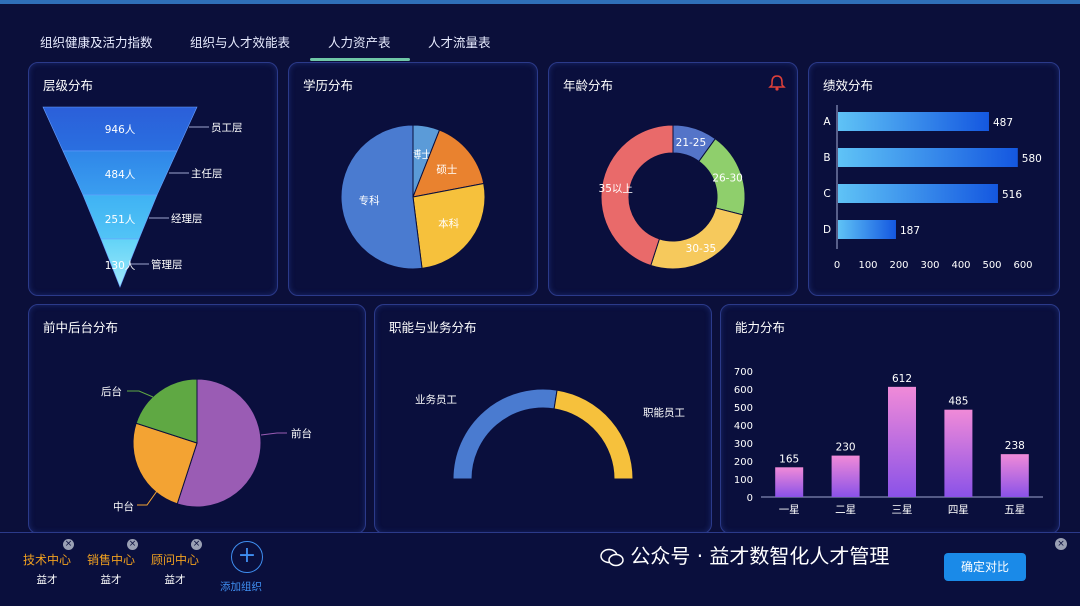  I want to click on wechat-icon, so click(612, 557).